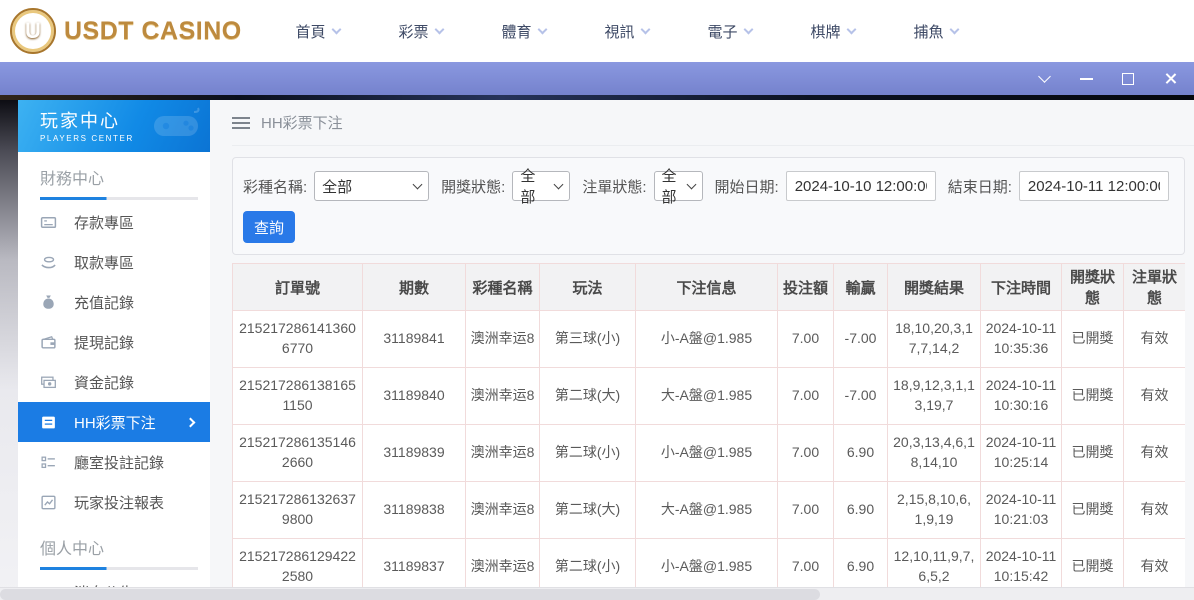 The width and height of the screenshot is (1194, 600). I want to click on sidebar-item-label: 充值記錄, so click(104, 303).